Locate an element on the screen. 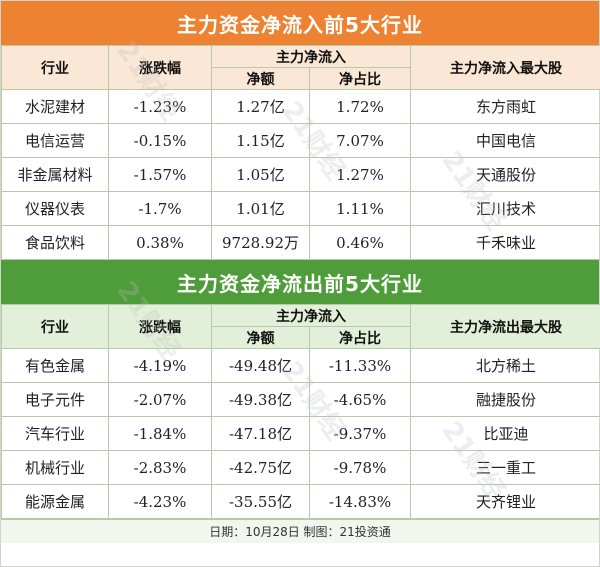  cell-net: -35.55亿 is located at coordinates (260, 501).